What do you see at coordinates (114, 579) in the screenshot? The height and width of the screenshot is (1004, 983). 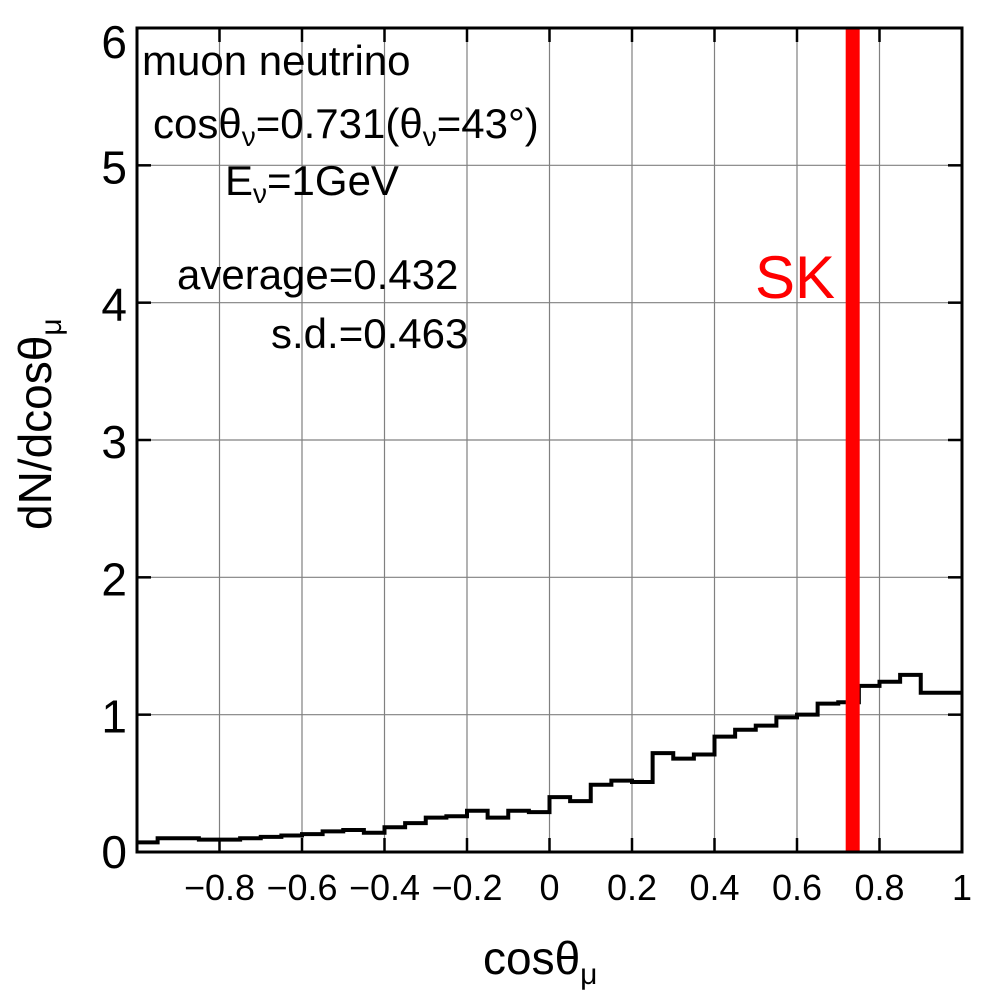 I see `y-tick-label: 2` at bounding box center [114, 579].